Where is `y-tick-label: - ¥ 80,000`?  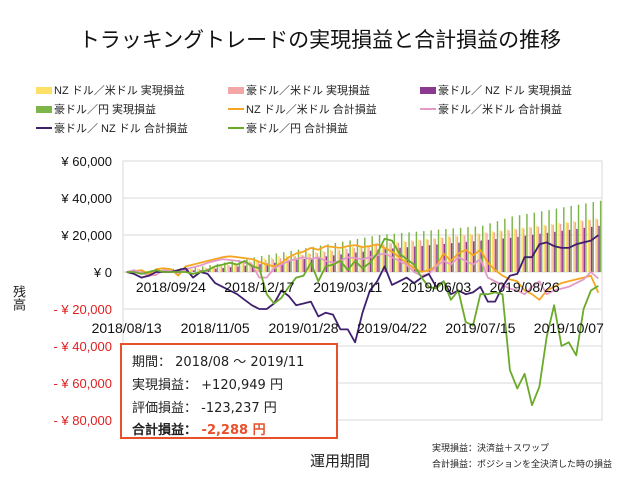
y-tick-label: - ¥ 80,000 is located at coordinates (82, 420).